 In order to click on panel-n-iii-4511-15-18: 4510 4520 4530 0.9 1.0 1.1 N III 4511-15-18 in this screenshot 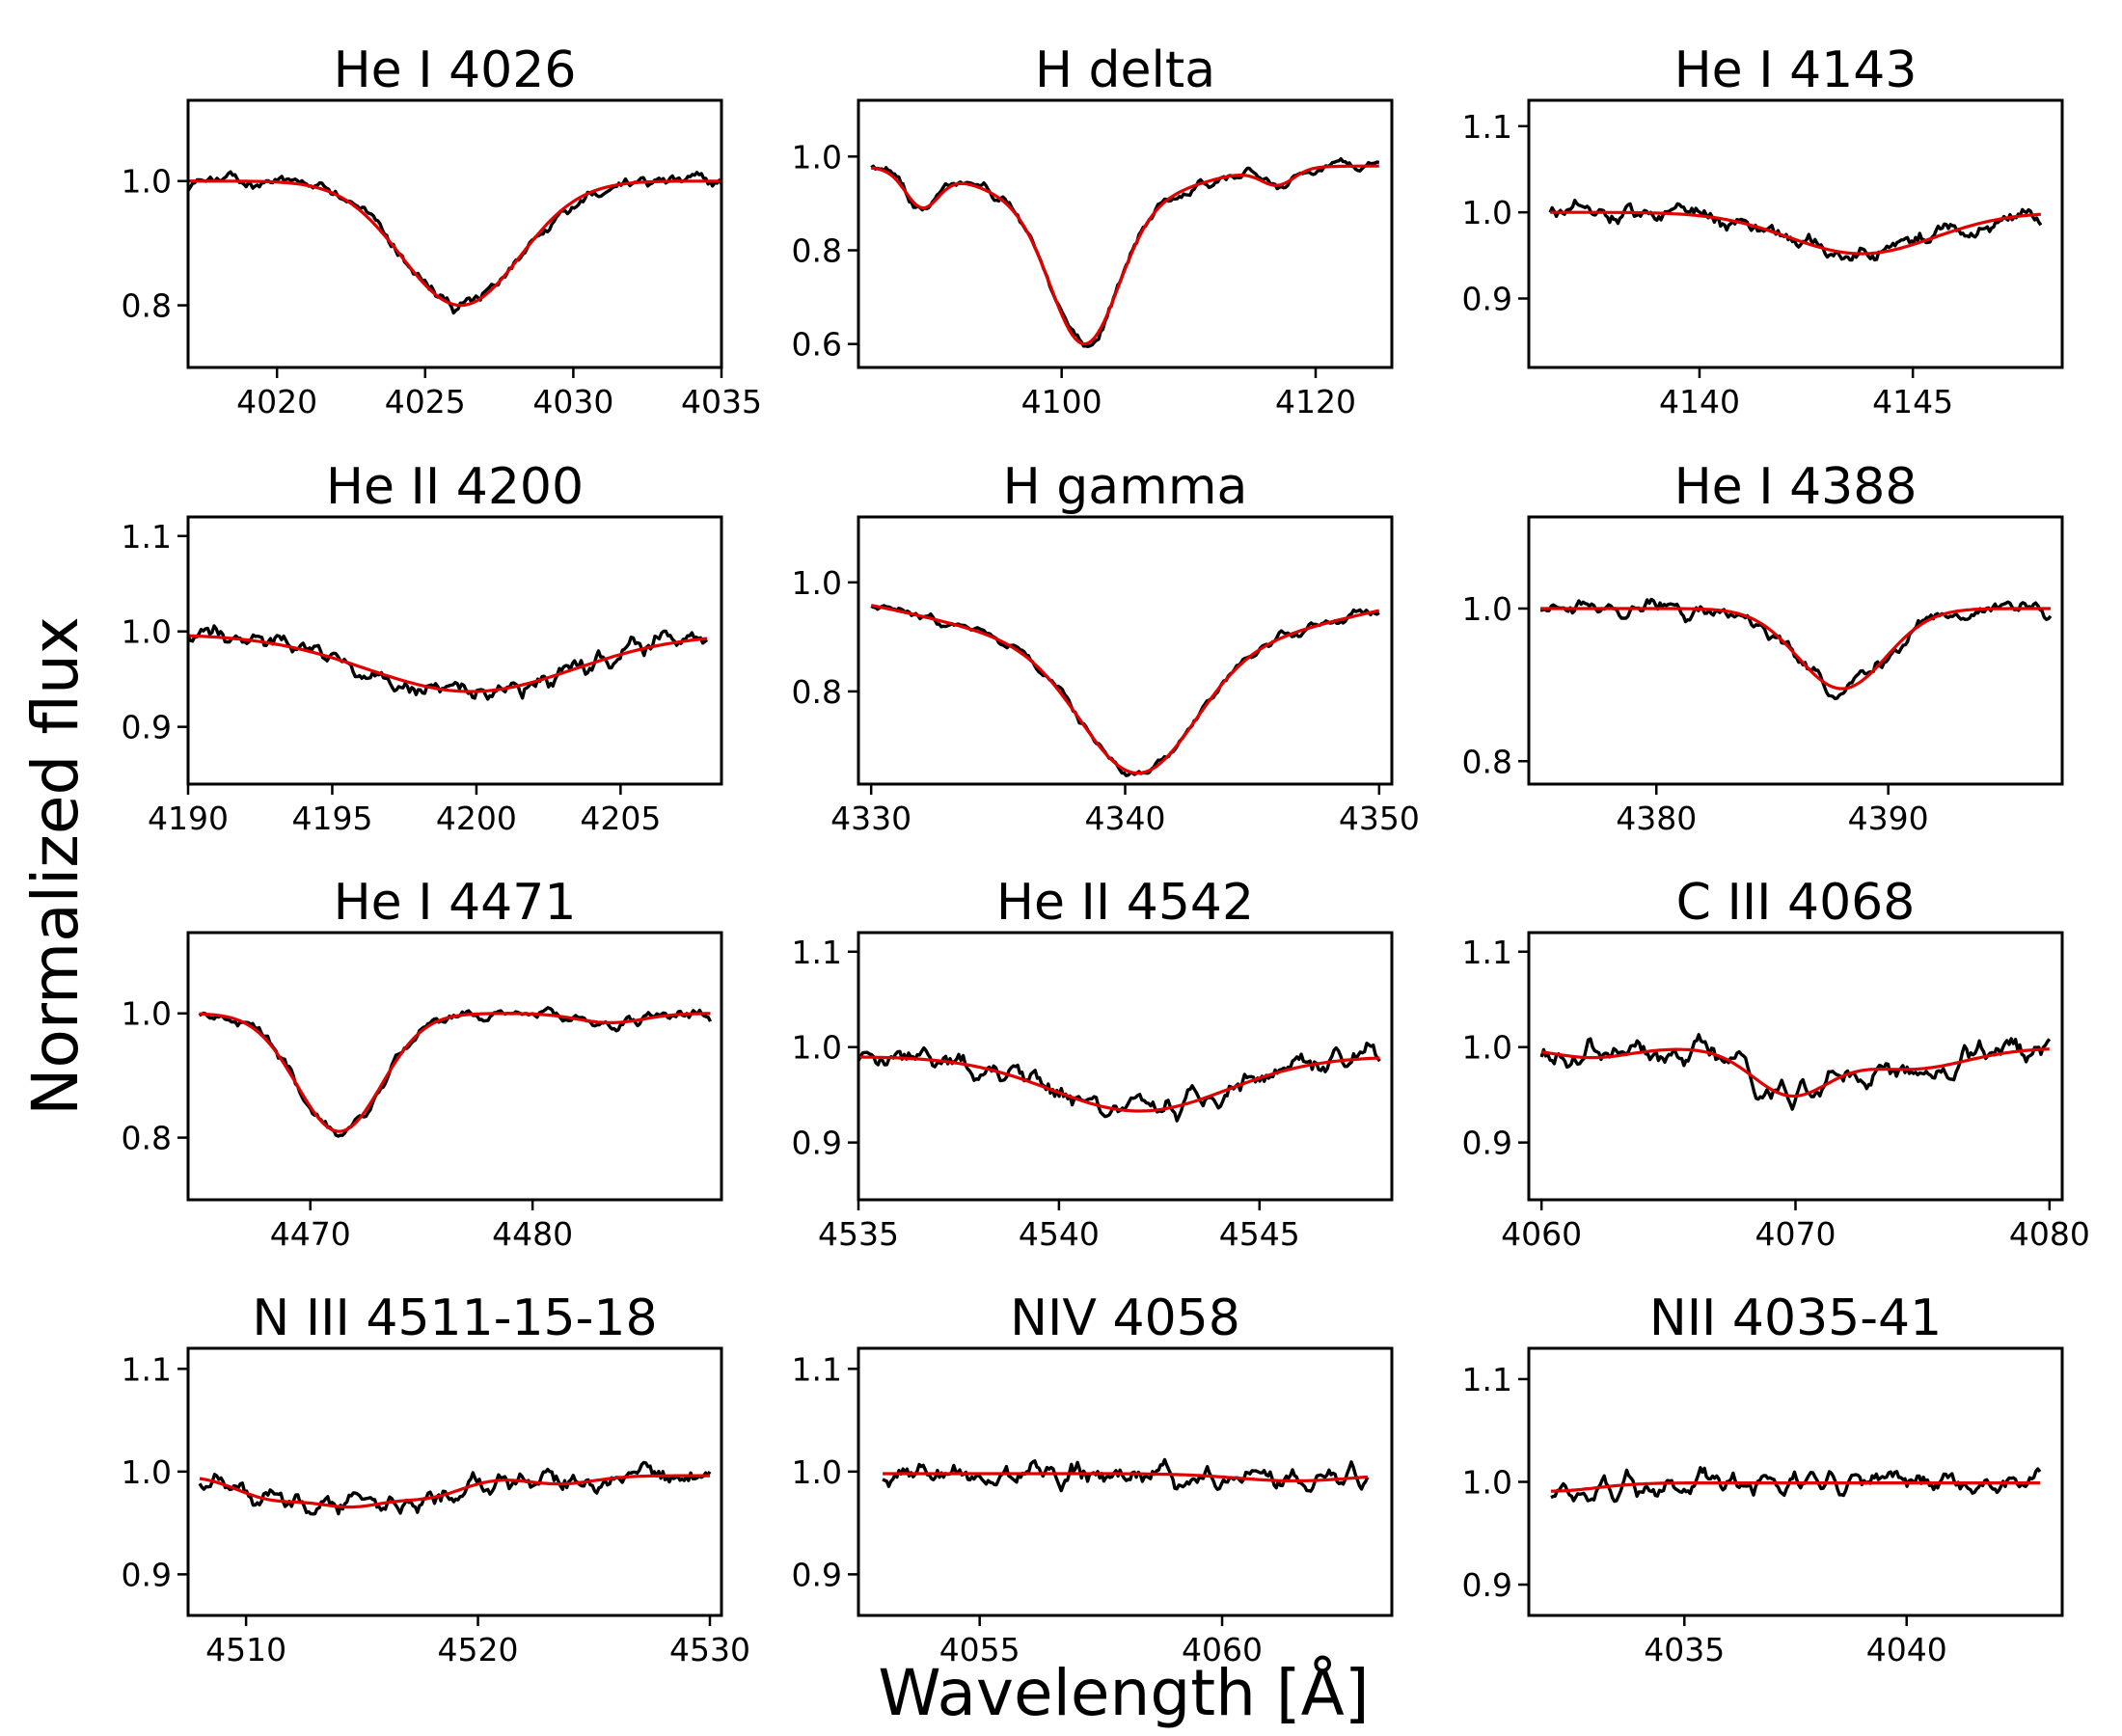, I will do `click(436, 1479)`.